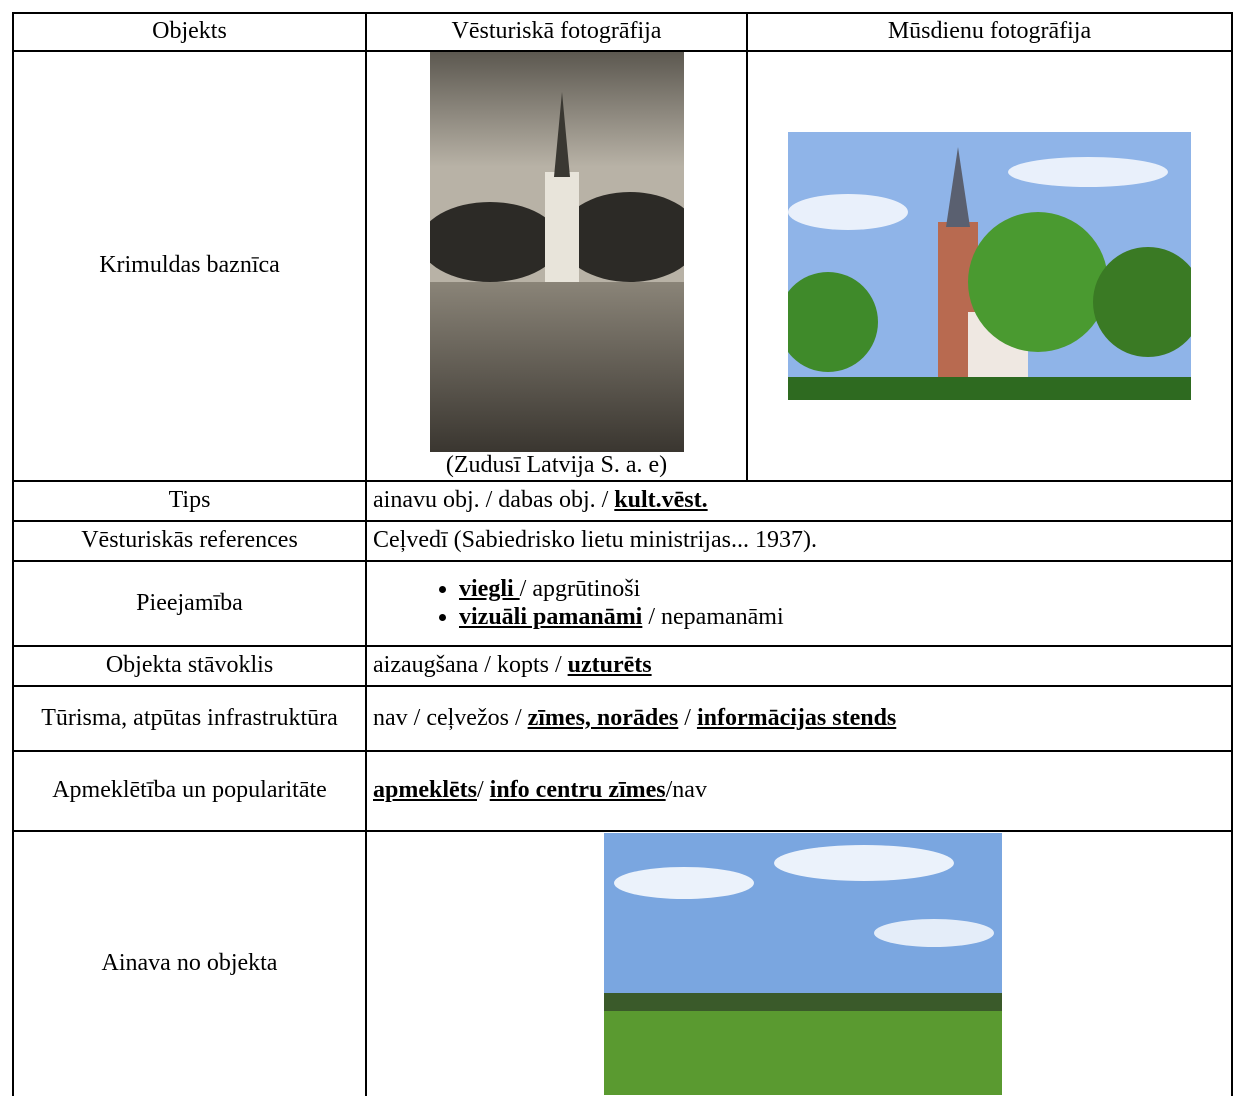 The image size is (1237, 1096). What do you see at coordinates (556, 252) in the screenshot?
I see `historic-photo` at bounding box center [556, 252].